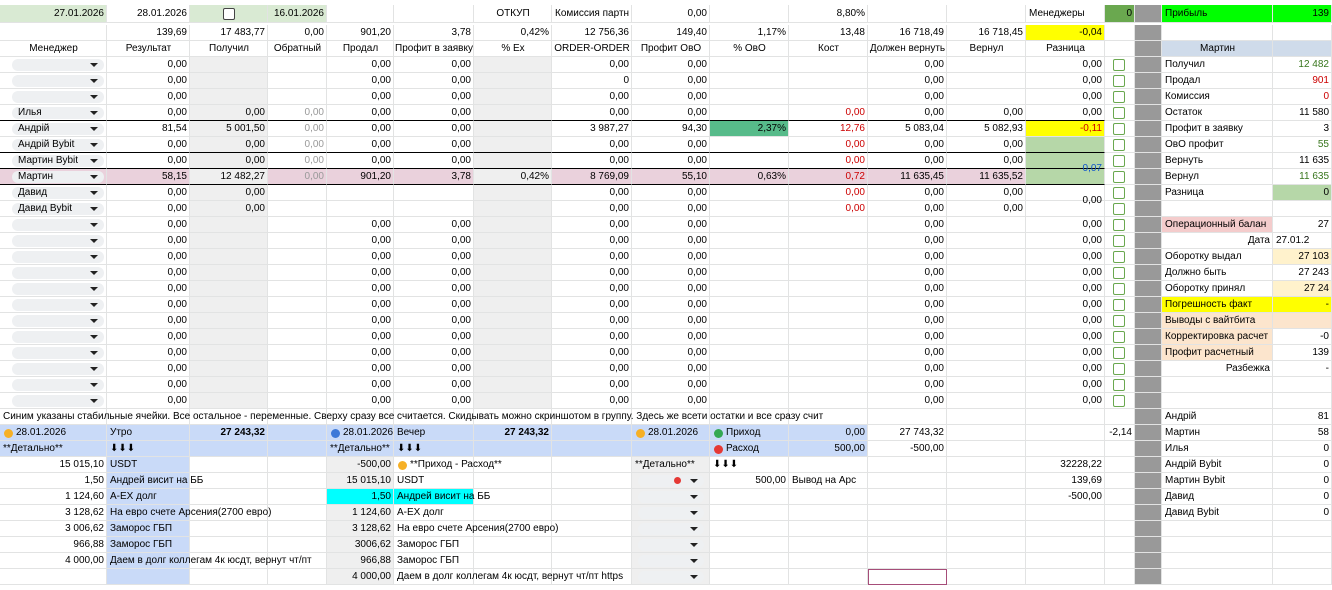 The image size is (1332, 590). What do you see at coordinates (371, 576) in the screenshot?
I see `cell-text: 4 000,00` at bounding box center [371, 576].